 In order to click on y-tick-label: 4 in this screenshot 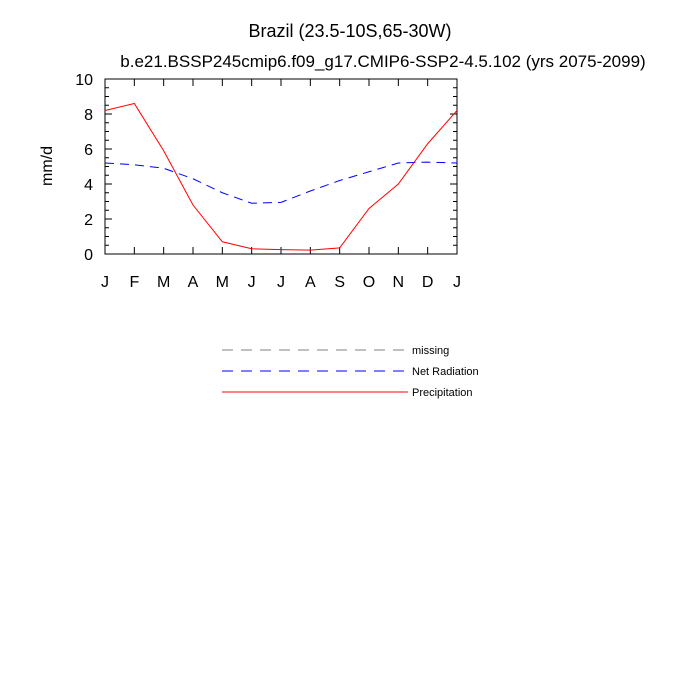, I will do `click(88, 185)`.